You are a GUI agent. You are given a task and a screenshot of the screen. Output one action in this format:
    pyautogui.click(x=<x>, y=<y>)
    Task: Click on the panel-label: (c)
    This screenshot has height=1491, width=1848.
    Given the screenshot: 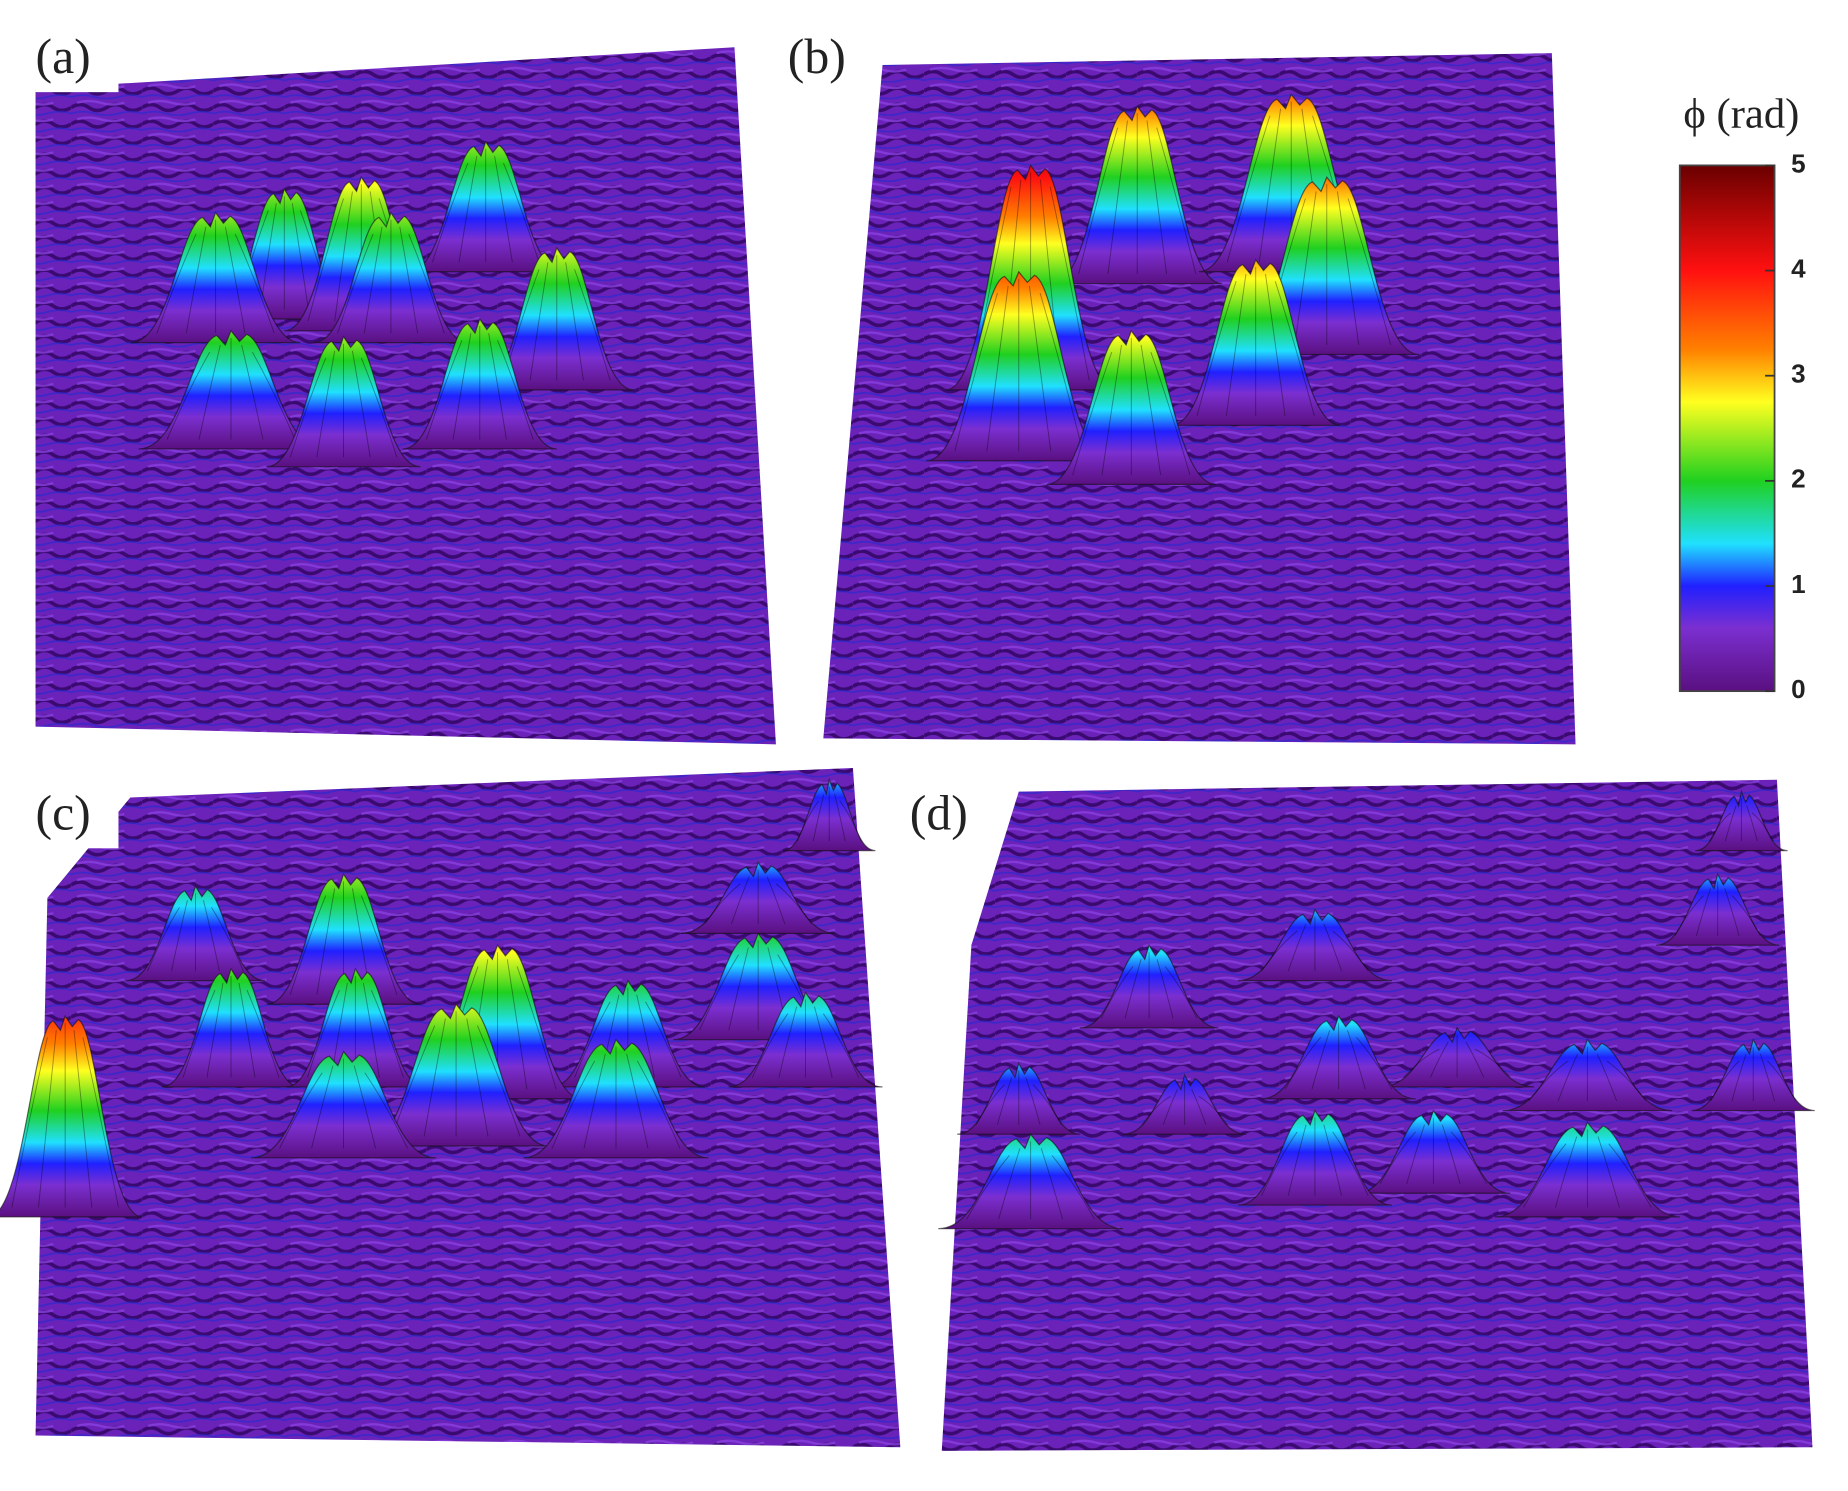 What is the action you would take?
    pyautogui.click(x=63, y=812)
    